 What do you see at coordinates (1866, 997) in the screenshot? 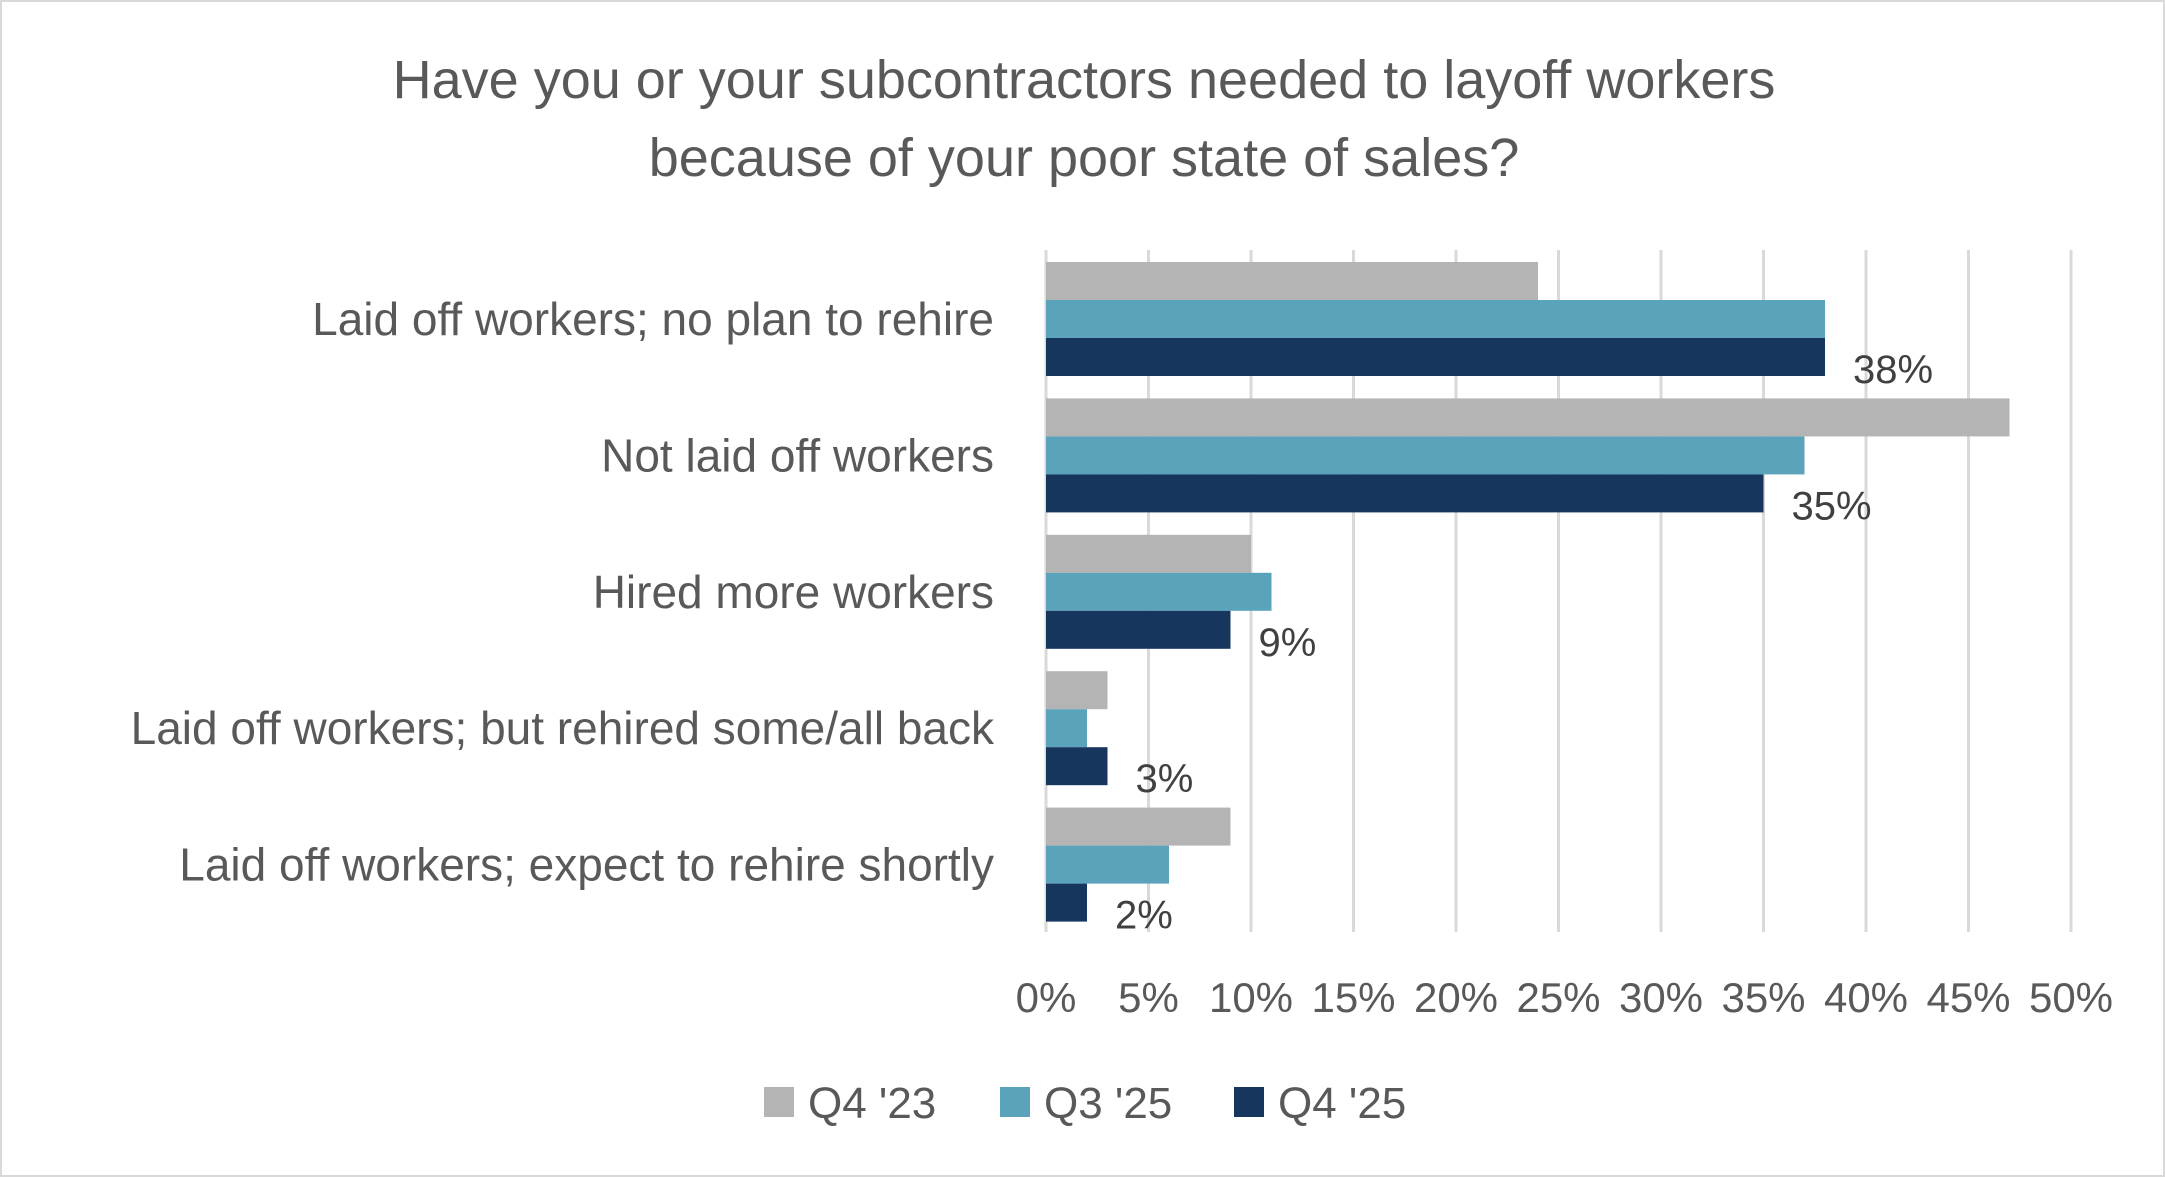
I see `x-tick-label-8: 40%` at bounding box center [1866, 997].